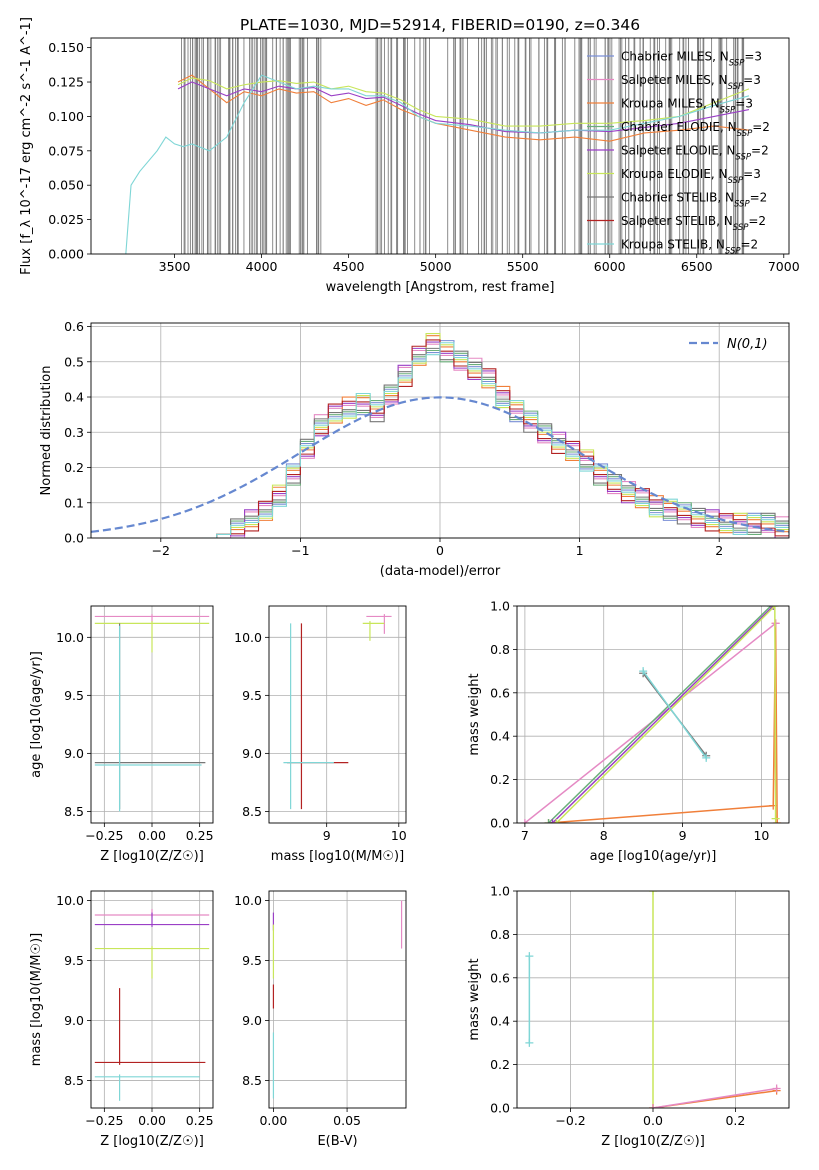 This screenshot has width=819, height=1170. I want to click on plot-area-age_vs_mass, so click(337, 712).